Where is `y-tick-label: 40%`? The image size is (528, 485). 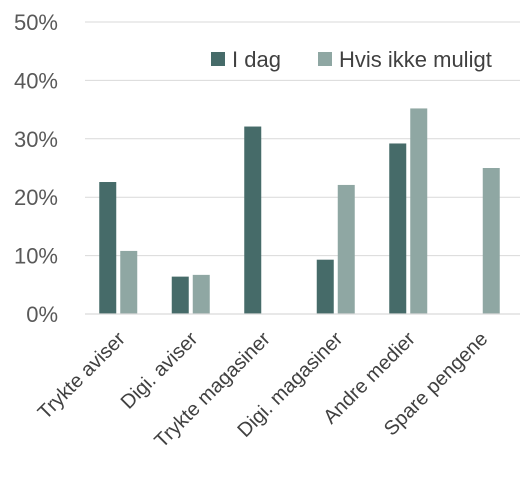 y-tick-label: 40% is located at coordinates (36, 80).